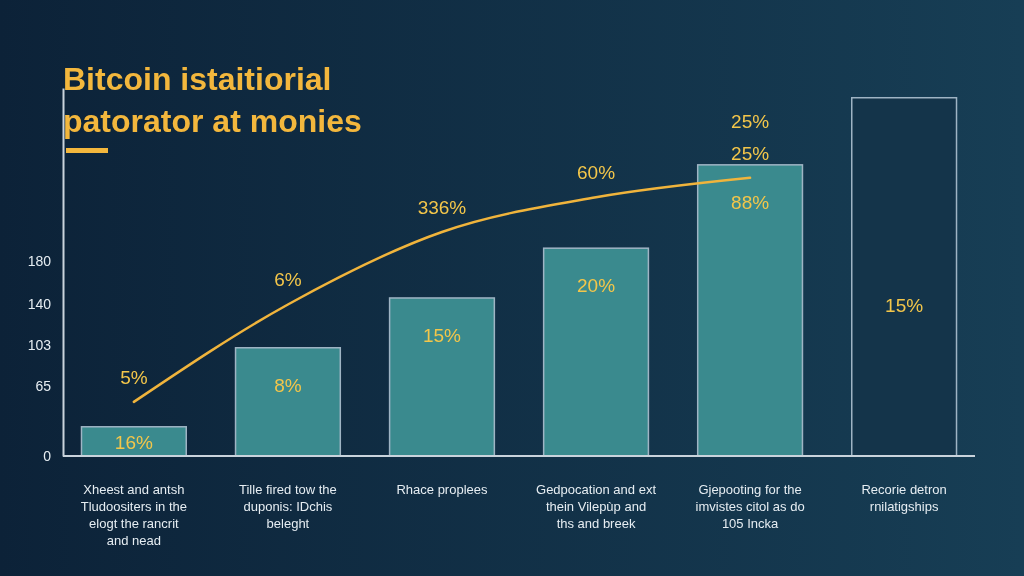 The height and width of the screenshot is (576, 1024). I want to click on annotation: 60%, so click(596, 173).